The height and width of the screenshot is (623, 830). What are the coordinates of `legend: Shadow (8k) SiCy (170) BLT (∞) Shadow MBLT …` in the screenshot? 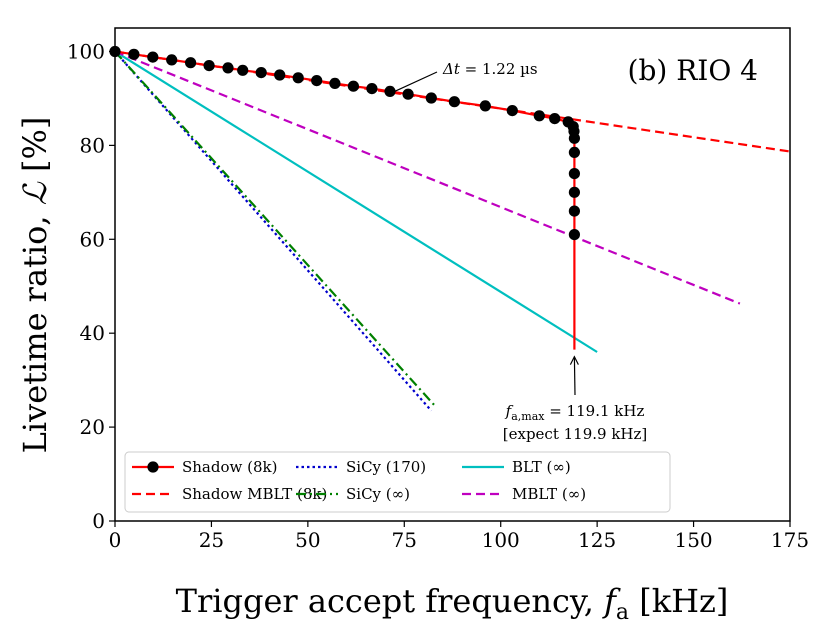 It's located at (397, 482).